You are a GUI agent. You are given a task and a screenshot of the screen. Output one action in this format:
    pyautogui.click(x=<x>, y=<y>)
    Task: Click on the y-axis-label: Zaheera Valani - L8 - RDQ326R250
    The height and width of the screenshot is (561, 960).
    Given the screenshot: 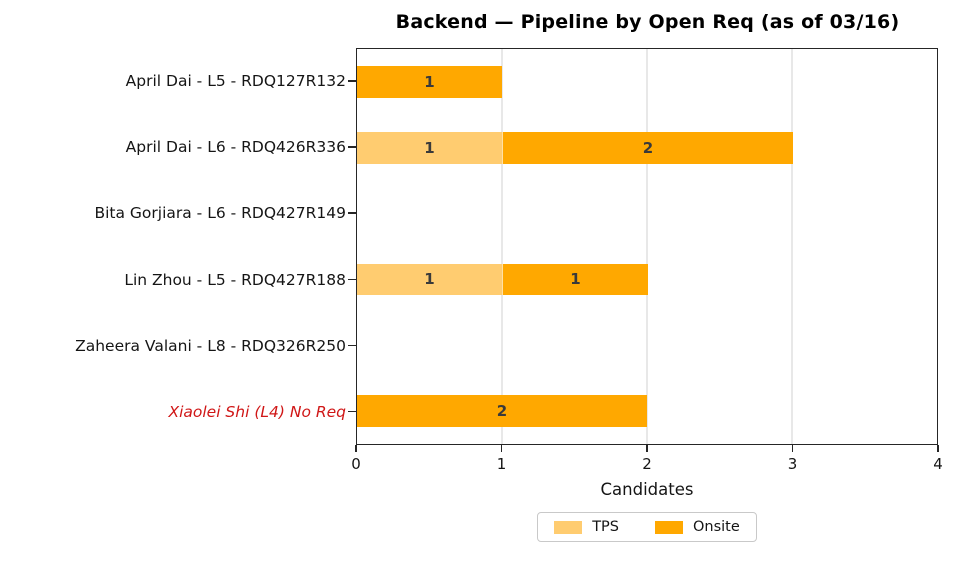 What is the action you would take?
    pyautogui.click(x=210, y=345)
    